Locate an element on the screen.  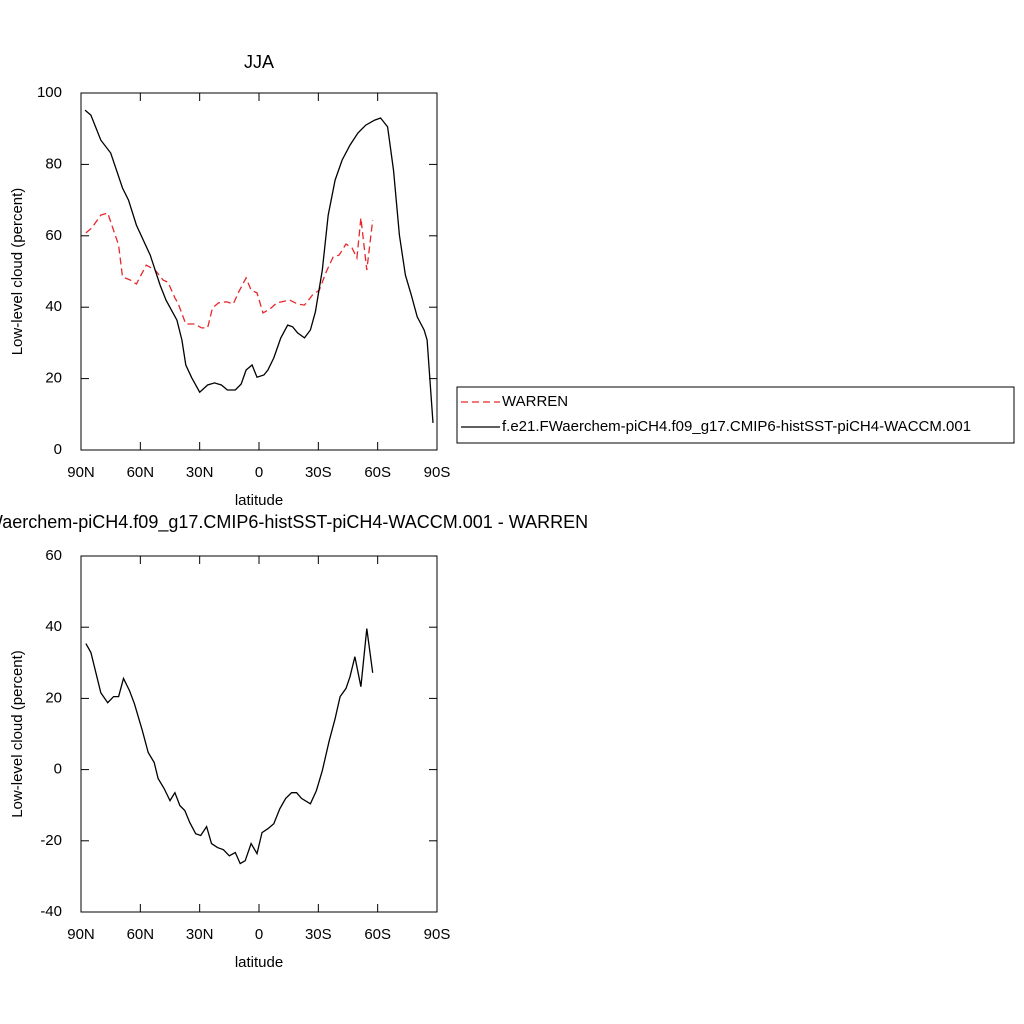
y-tick-label: -20 is located at coordinates (51, 840).